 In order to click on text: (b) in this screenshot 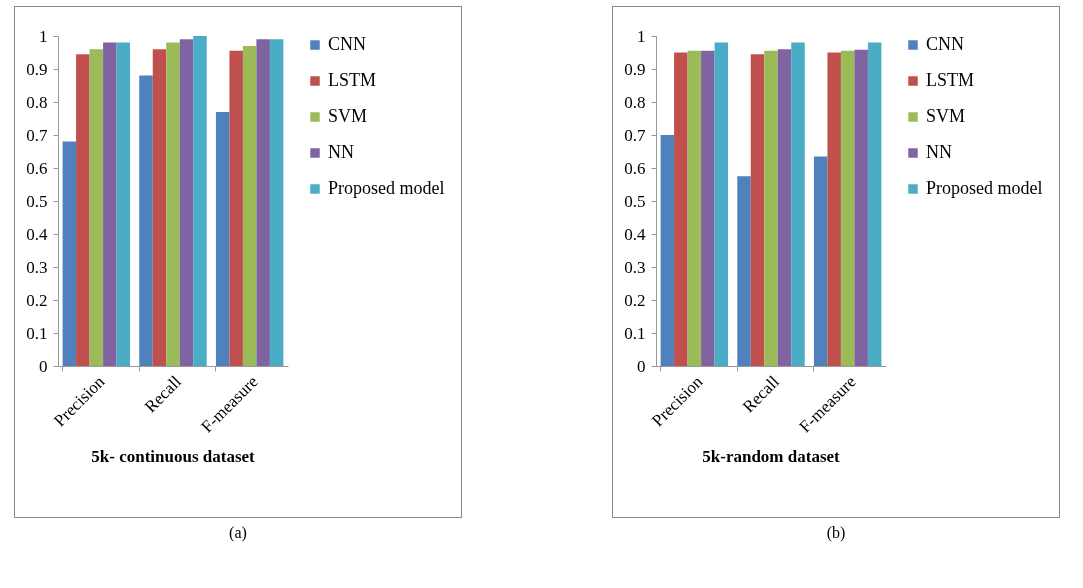, I will do `click(836, 533)`.